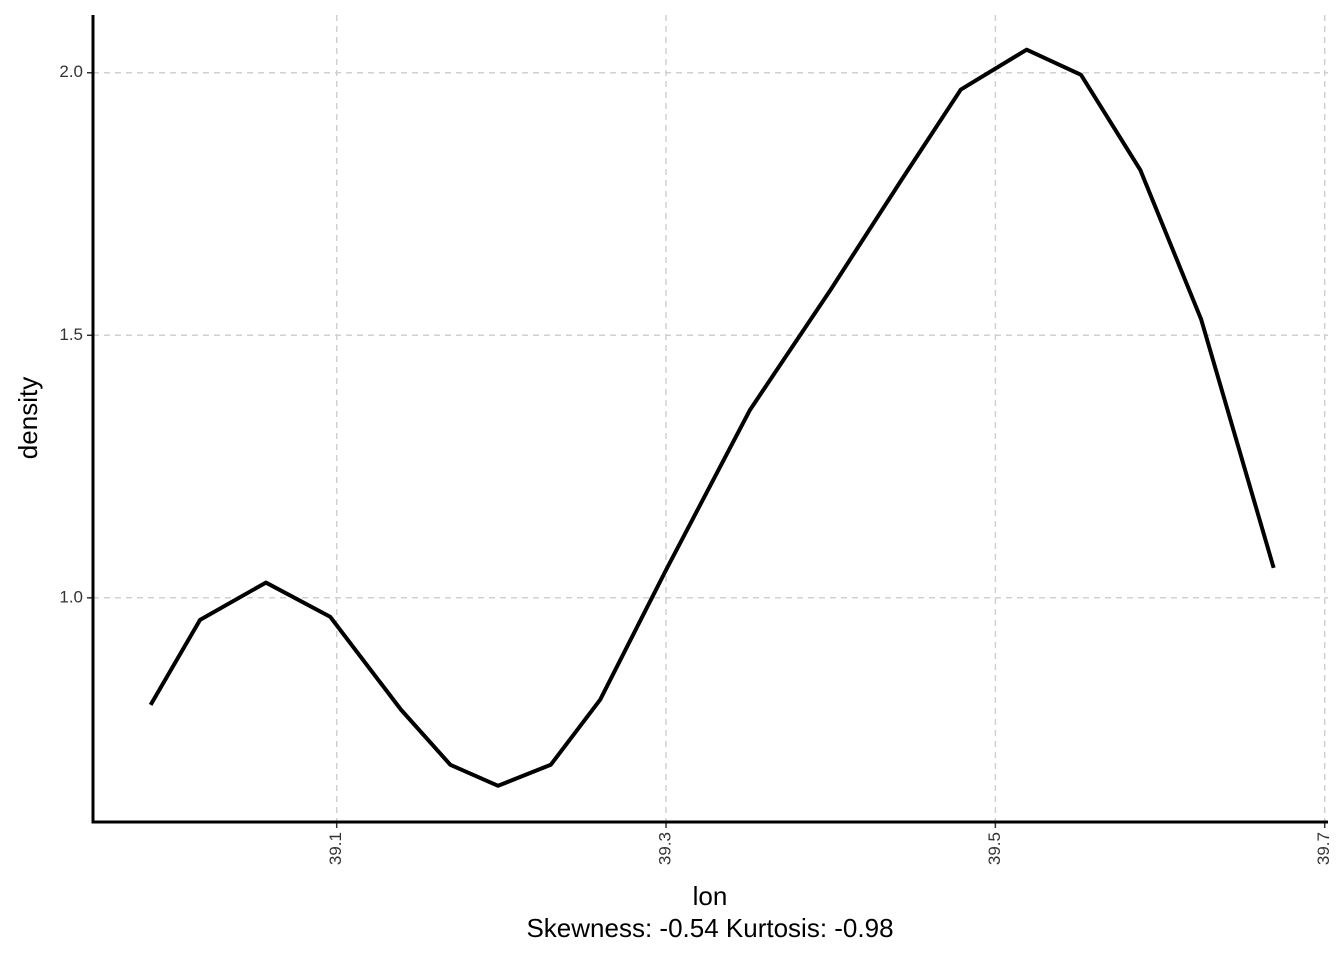 This screenshot has width=1344, height=960. Describe the element at coordinates (71, 71) in the screenshot. I see `y-tick-label: 2.0` at that location.